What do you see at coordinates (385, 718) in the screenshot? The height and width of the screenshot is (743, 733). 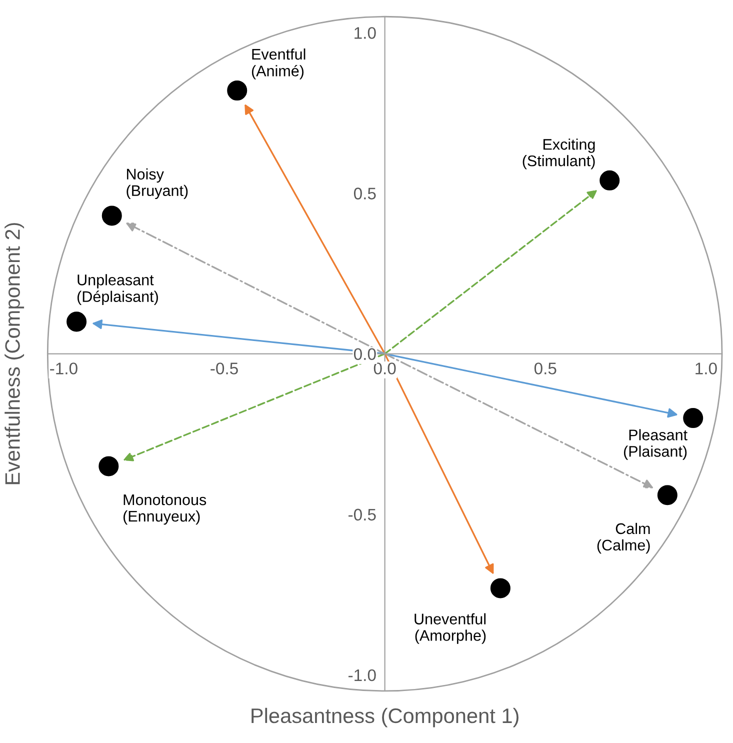 I see `x-axis-title: Pleasantness (Component 1)` at bounding box center [385, 718].